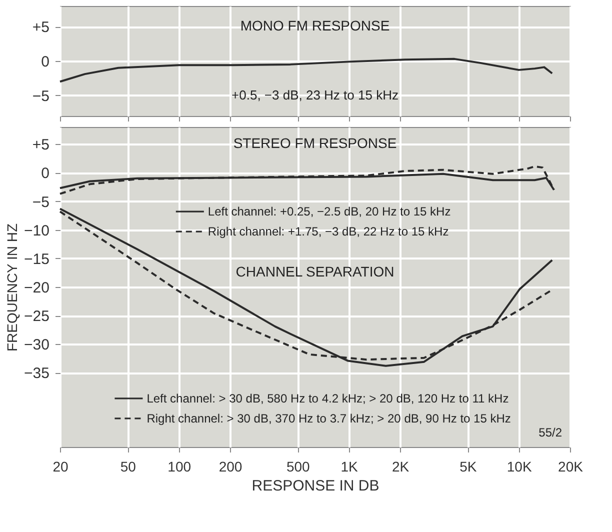 Image resolution: width=612 pixels, height=532 pixels. I want to click on x-tick-label: 2K, so click(401, 466).